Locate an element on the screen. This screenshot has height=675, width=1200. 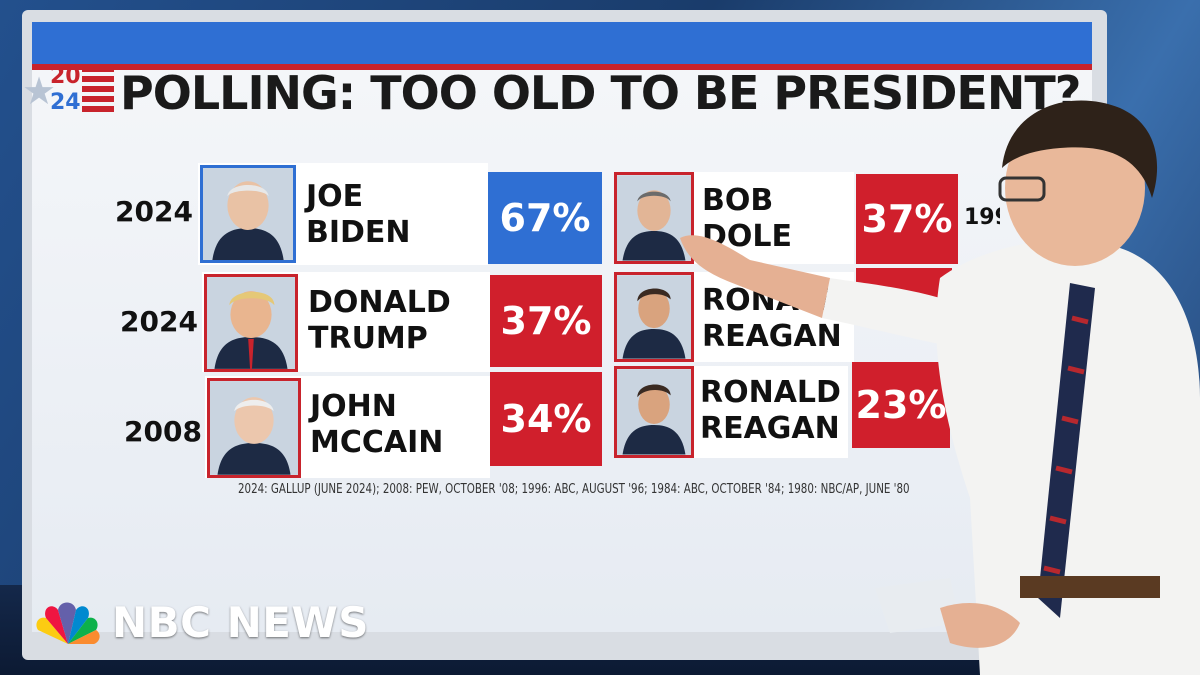
candidate-first-name: DONALD is located at coordinates (379, 302).